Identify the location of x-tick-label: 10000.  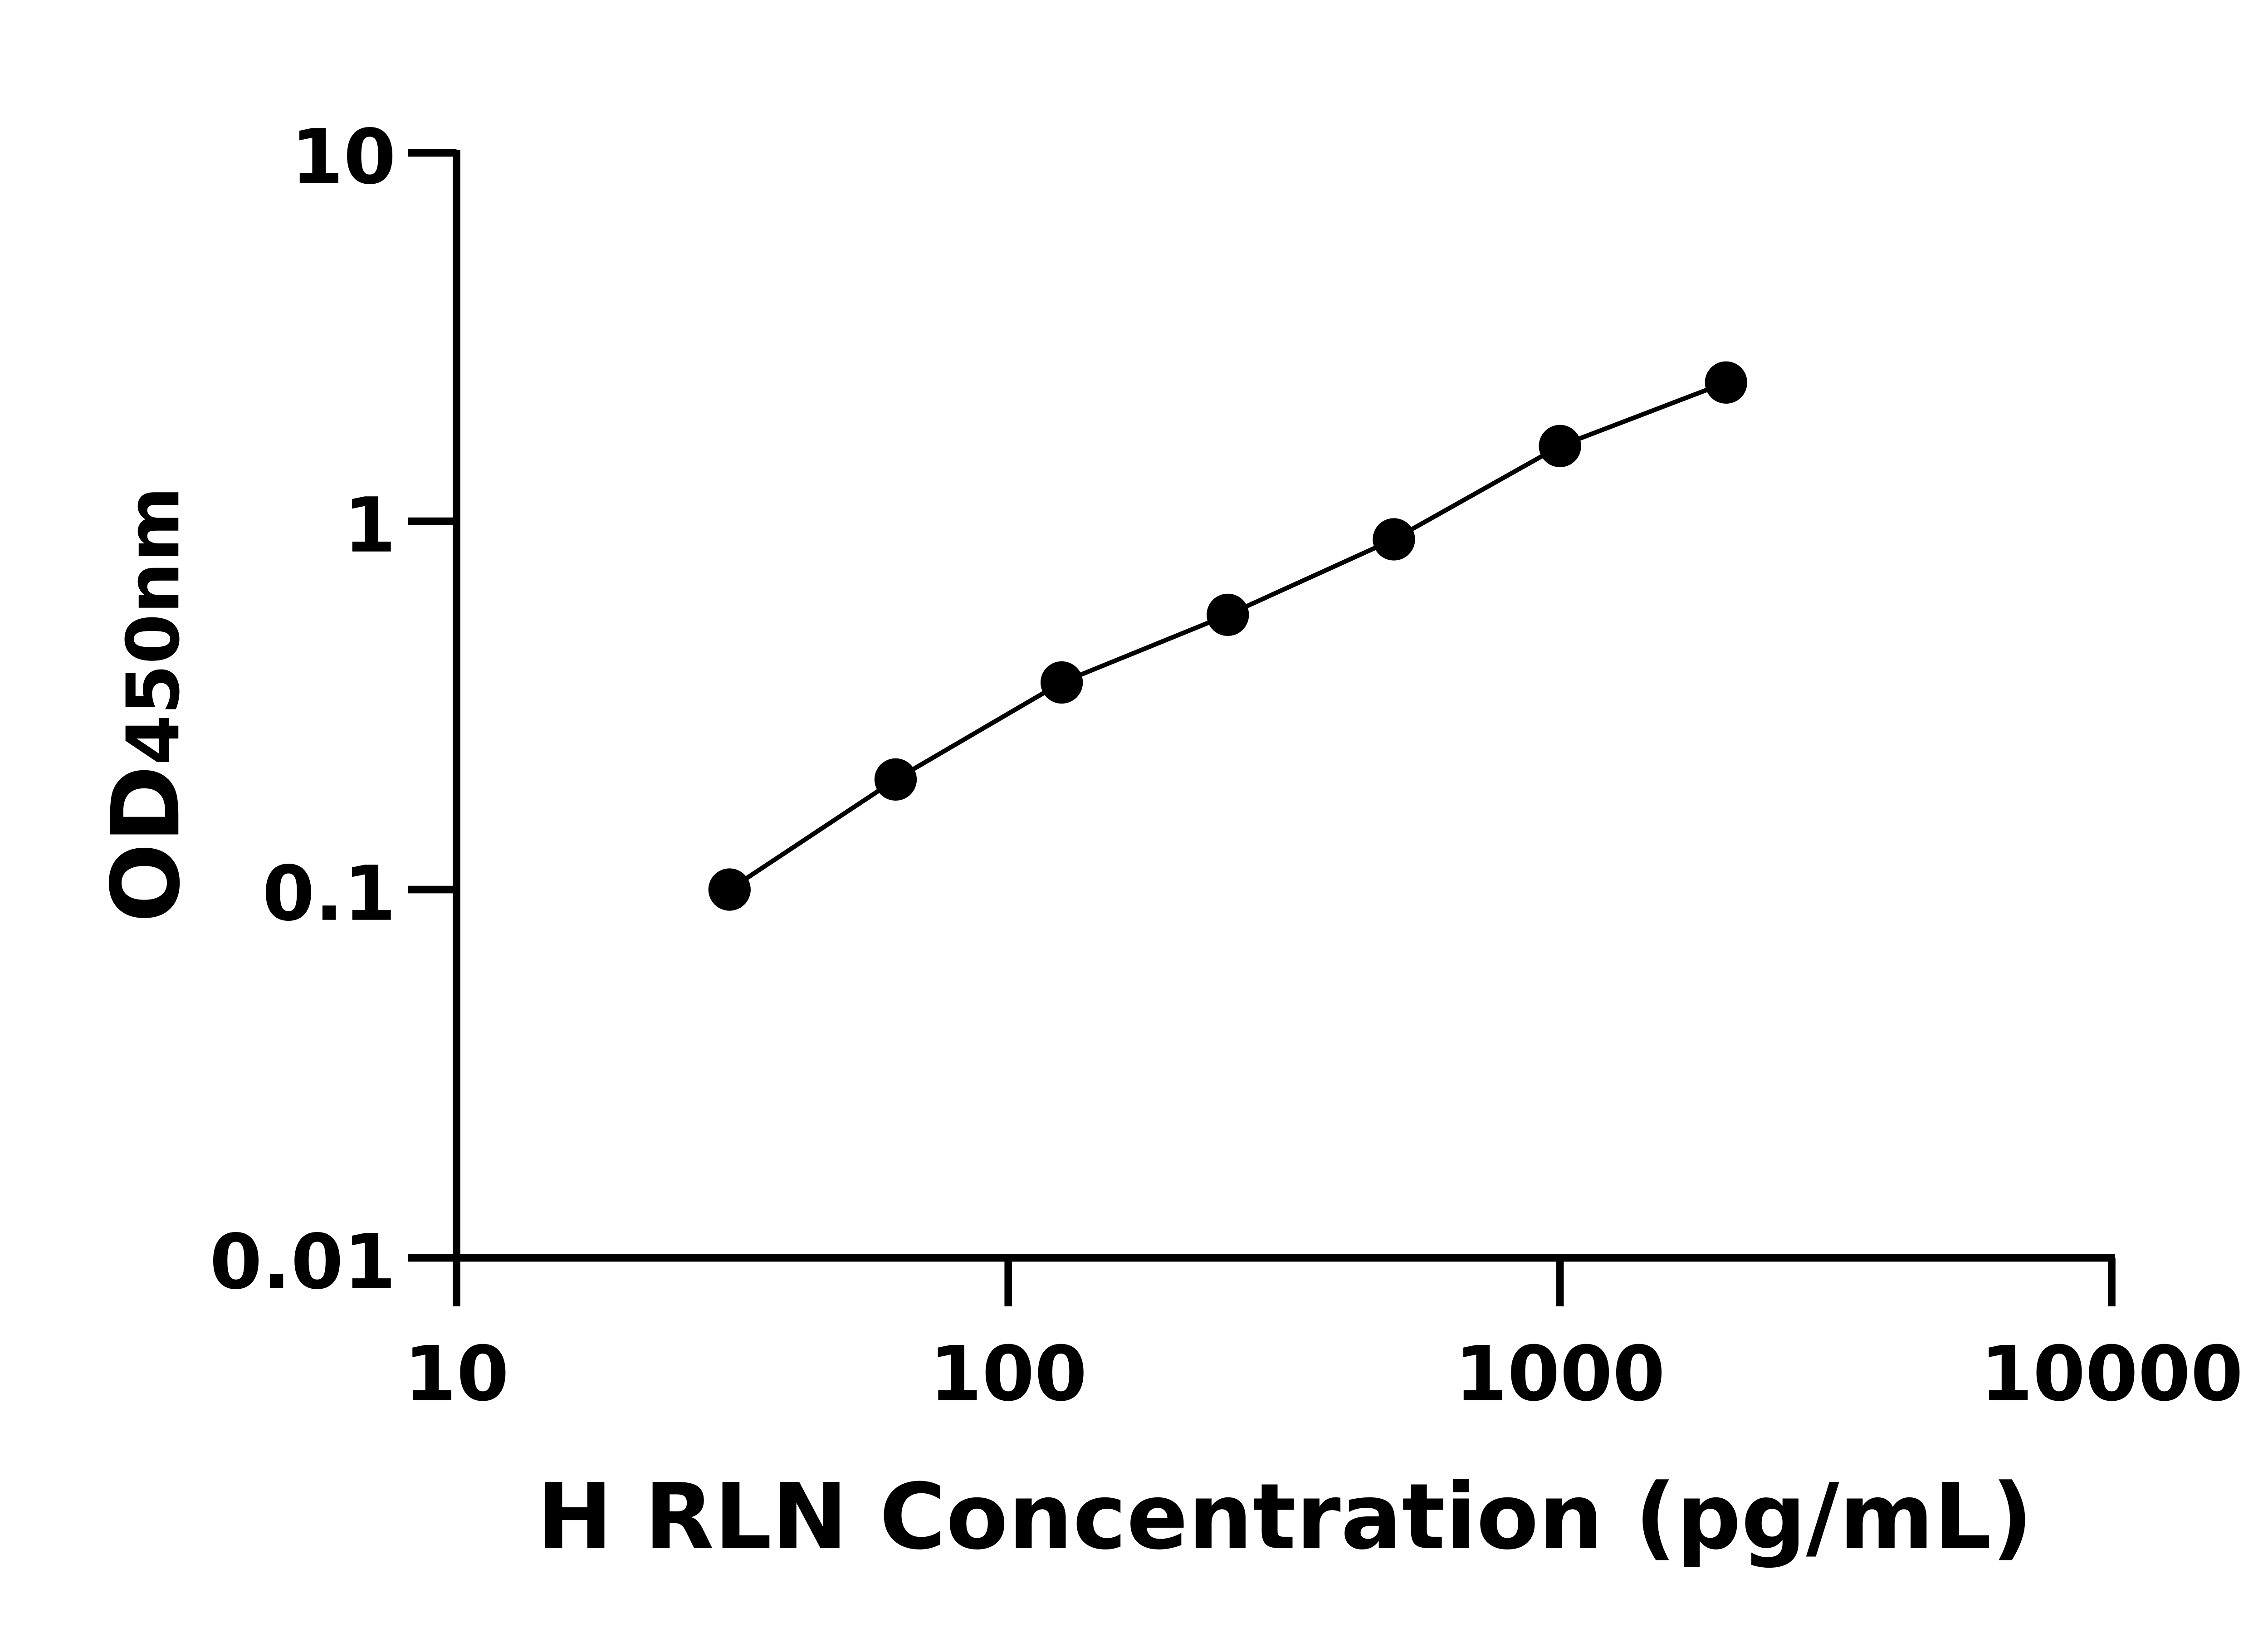
(2112, 1374).